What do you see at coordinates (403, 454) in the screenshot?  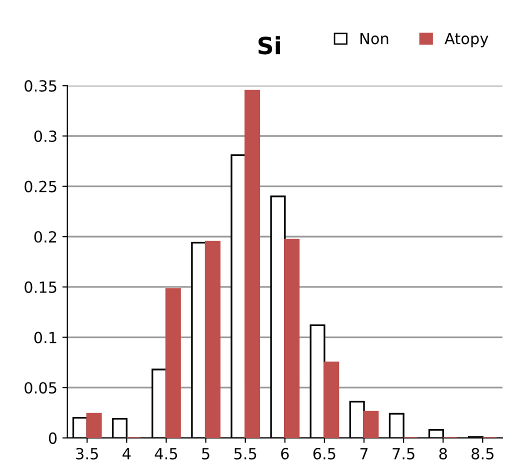 I see `x-tick-label: 7.5` at bounding box center [403, 454].